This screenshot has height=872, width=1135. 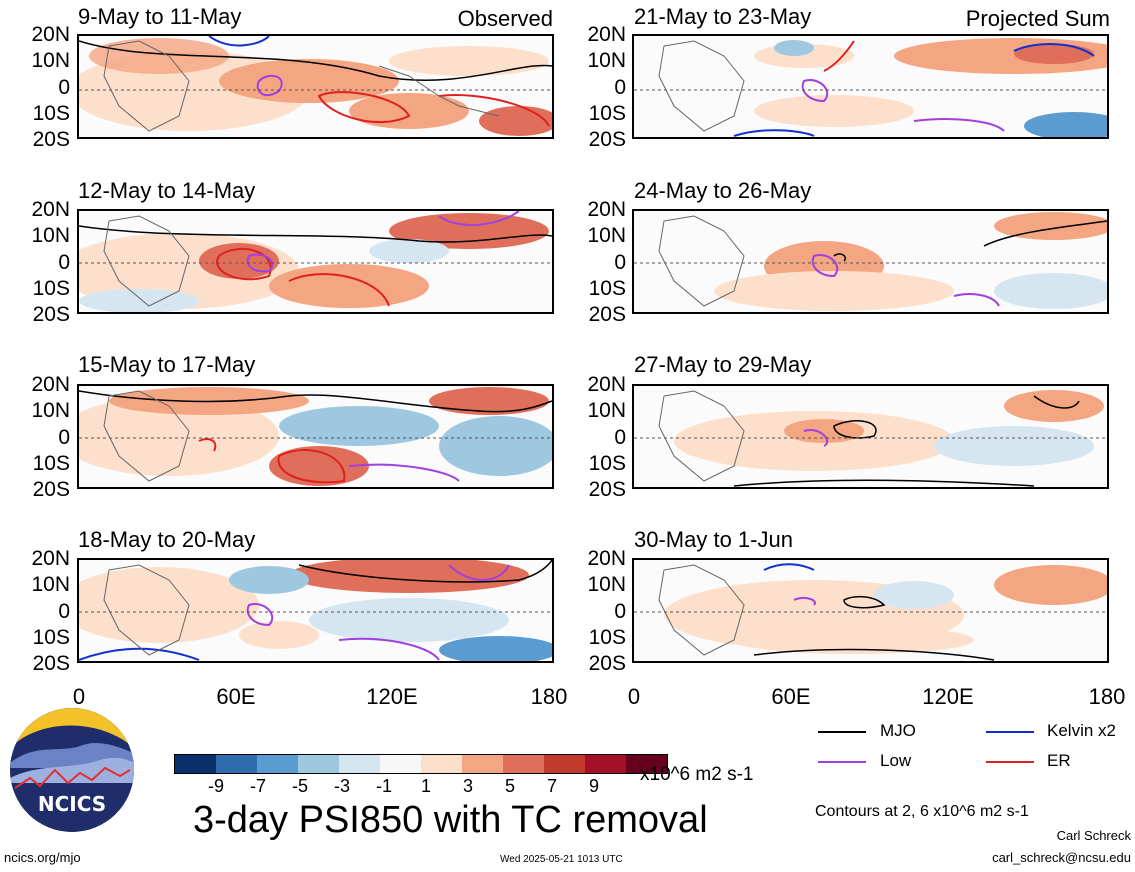 What do you see at coordinates (922, 811) in the screenshot?
I see `contours-note: Contours at 2, 6 x10^6 m2 s-1` at bounding box center [922, 811].